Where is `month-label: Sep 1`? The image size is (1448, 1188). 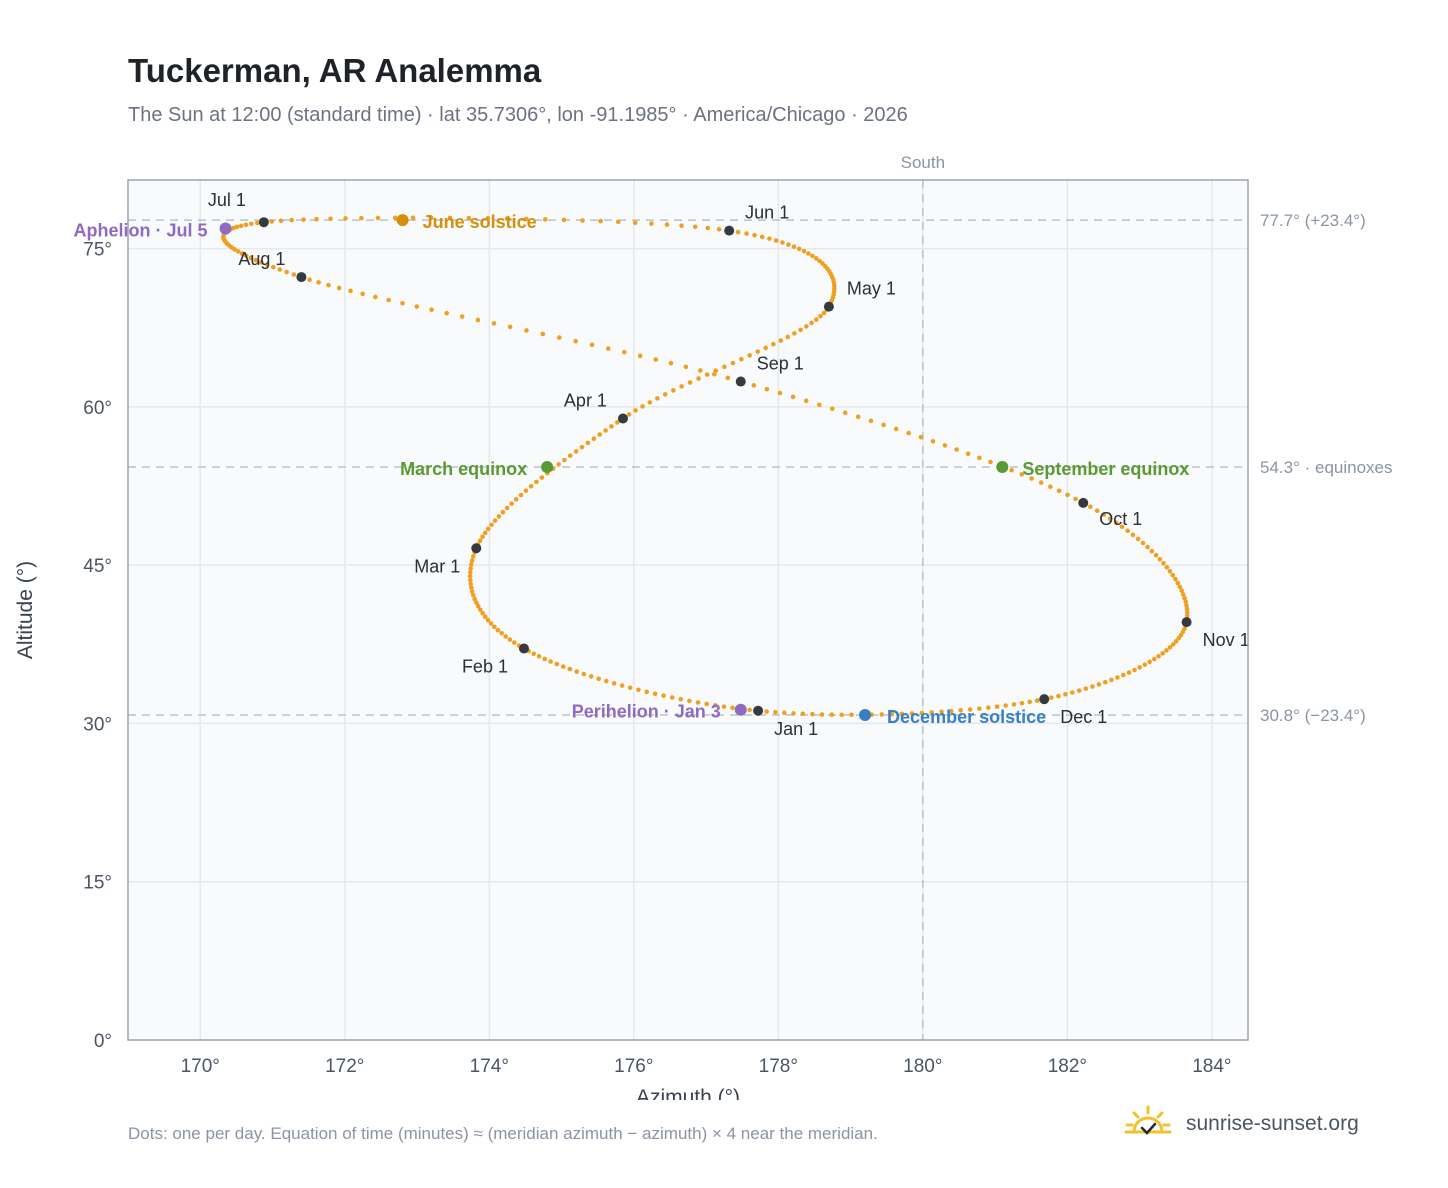
month-label: Sep 1 is located at coordinates (780, 364).